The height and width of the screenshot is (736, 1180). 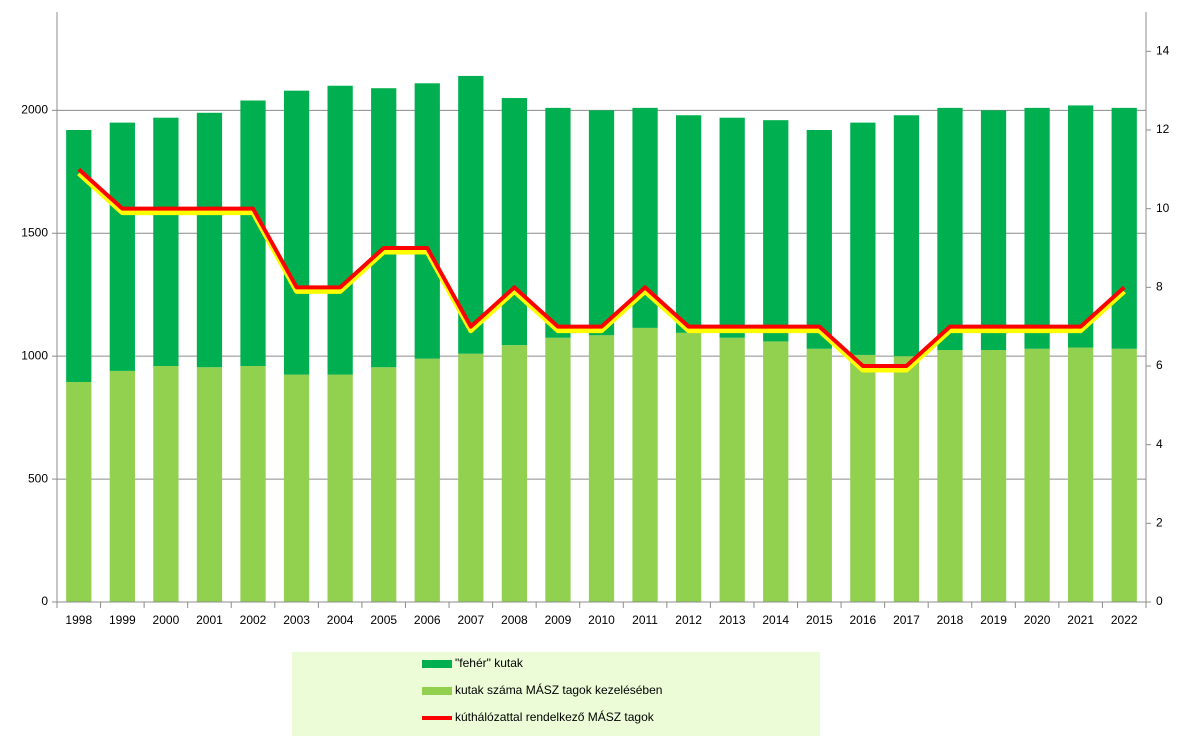 What do you see at coordinates (38, 478) in the screenshot?
I see `y-tick-label: 500` at bounding box center [38, 478].